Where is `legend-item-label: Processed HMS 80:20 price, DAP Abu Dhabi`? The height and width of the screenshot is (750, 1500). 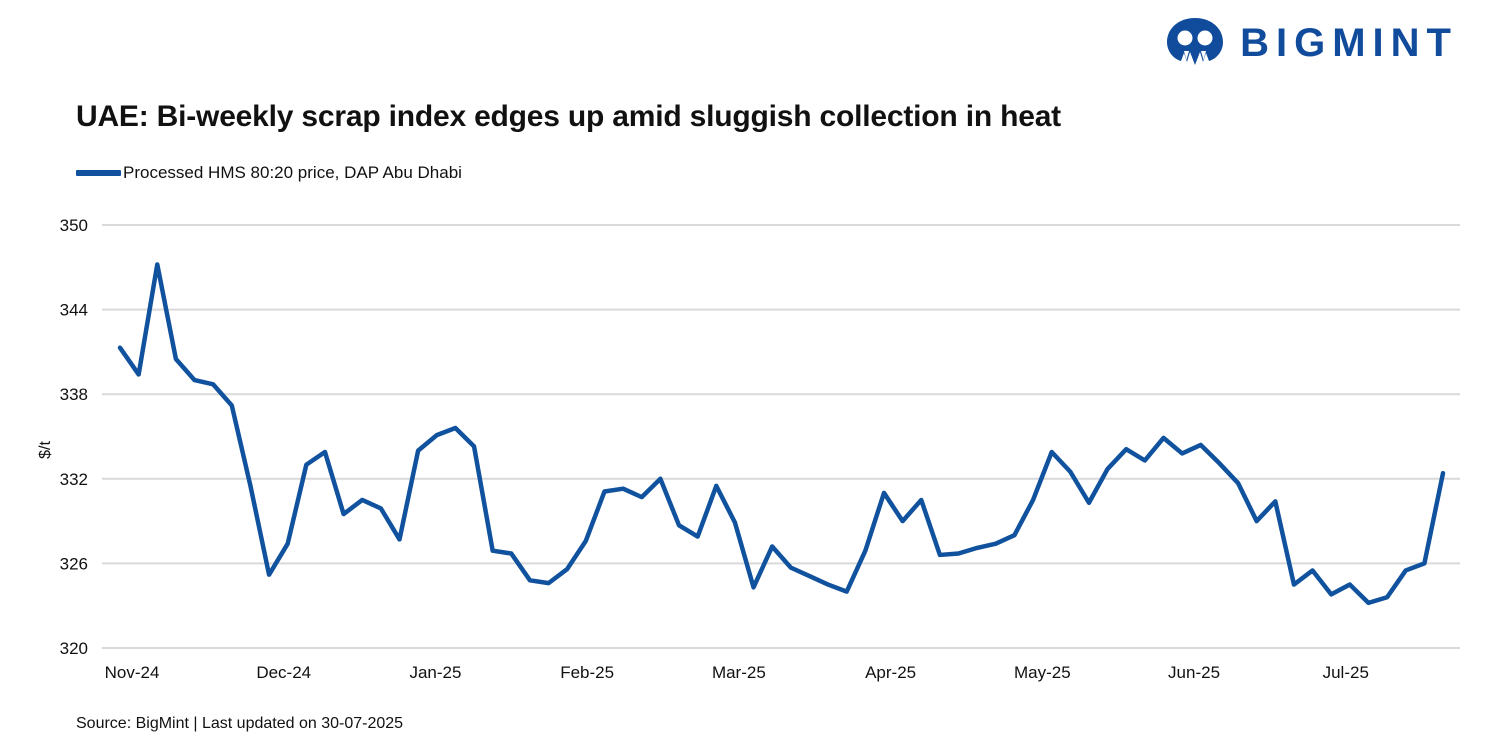 legend-item-label: Processed HMS 80:20 price, DAP Abu Dhabi is located at coordinates (292, 172).